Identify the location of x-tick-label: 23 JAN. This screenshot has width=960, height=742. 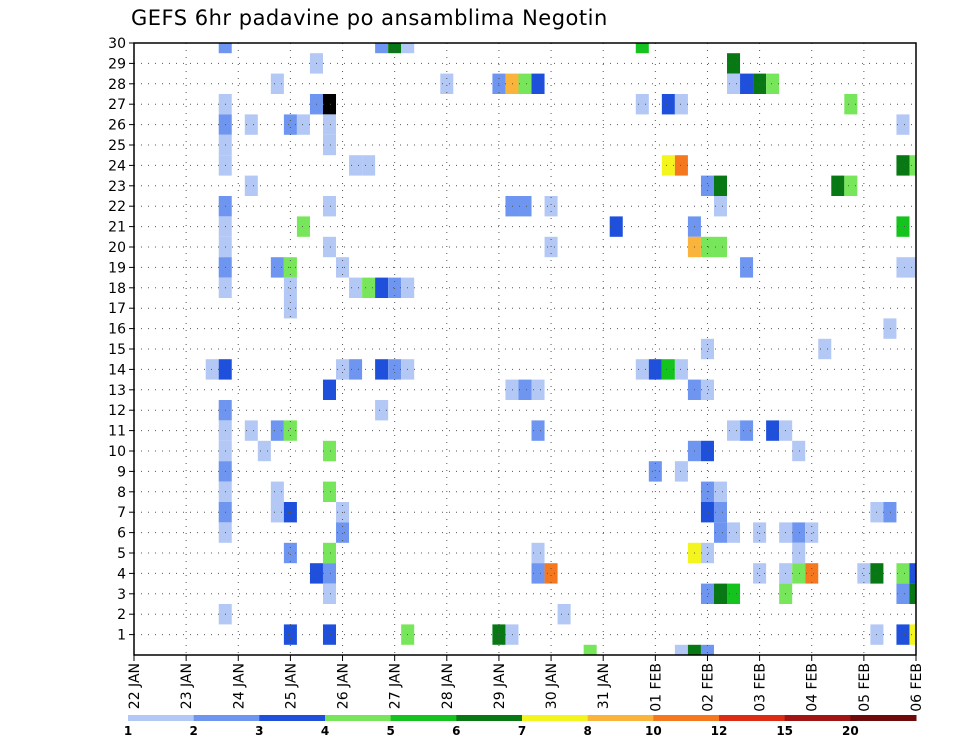
(187, 686).